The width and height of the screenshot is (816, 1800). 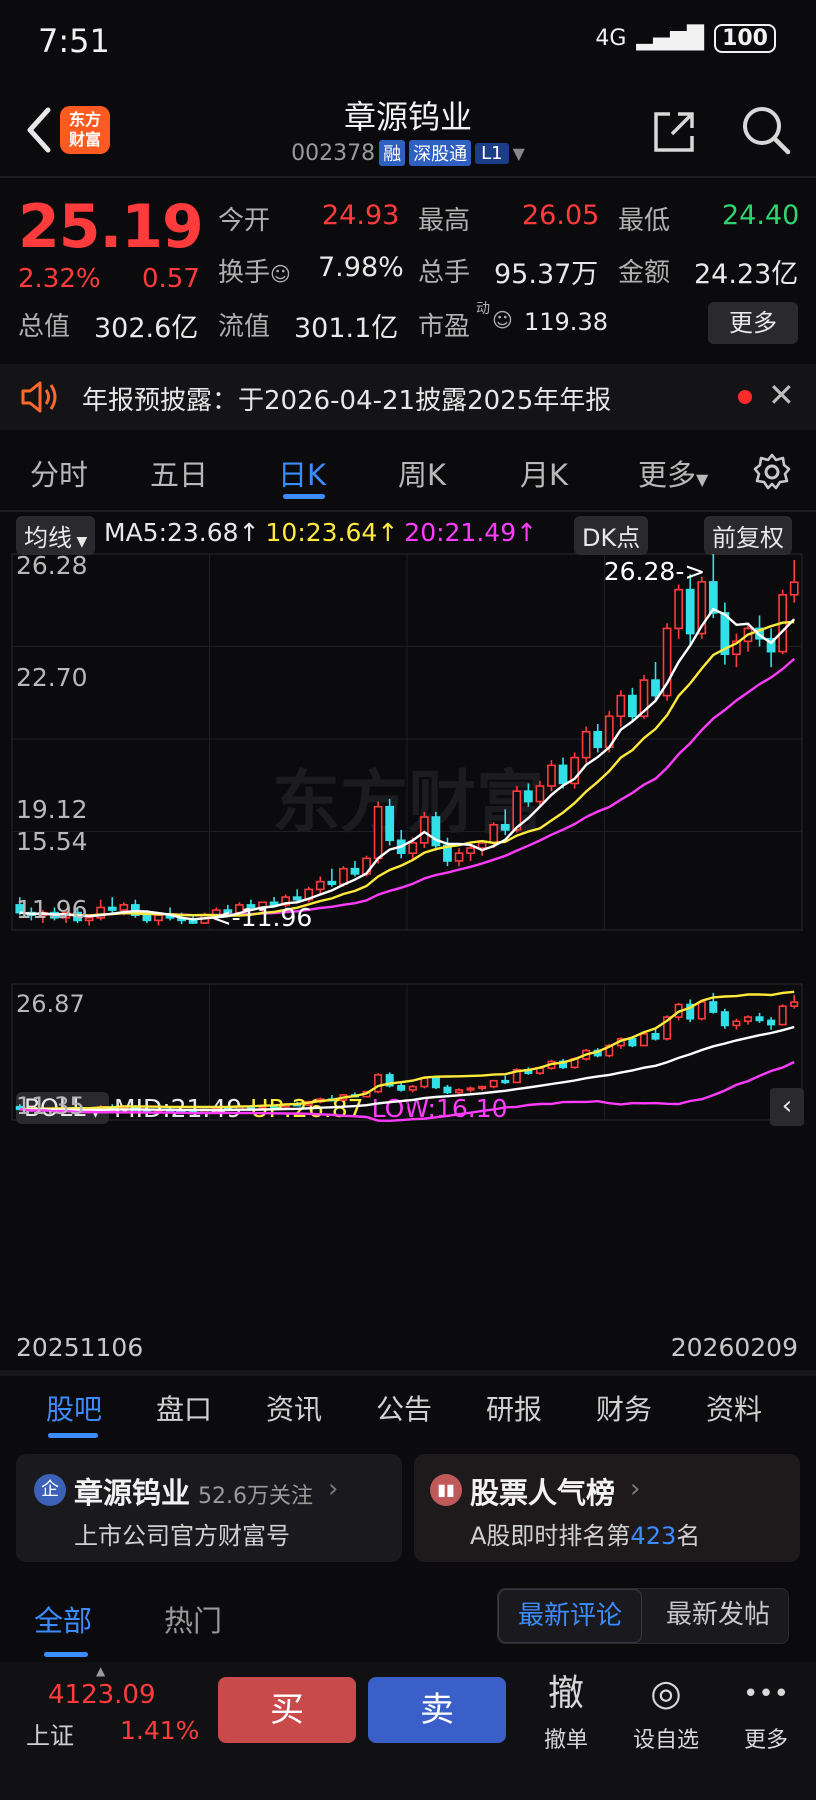 I want to click on pe-info-icon: ☺, so click(x=502, y=320).